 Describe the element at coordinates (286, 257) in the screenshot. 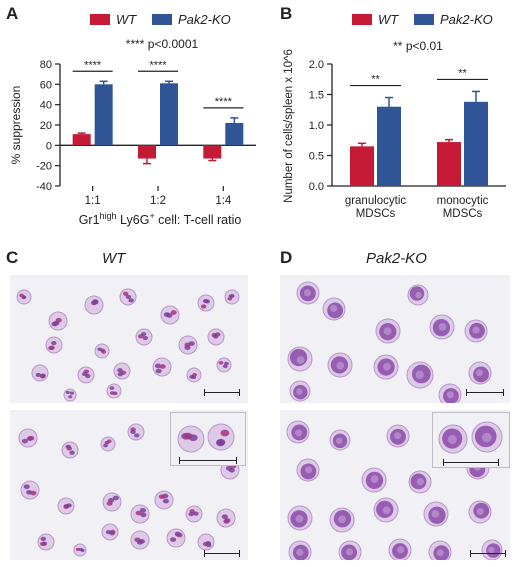

I see `panel-d-letter: D` at that location.